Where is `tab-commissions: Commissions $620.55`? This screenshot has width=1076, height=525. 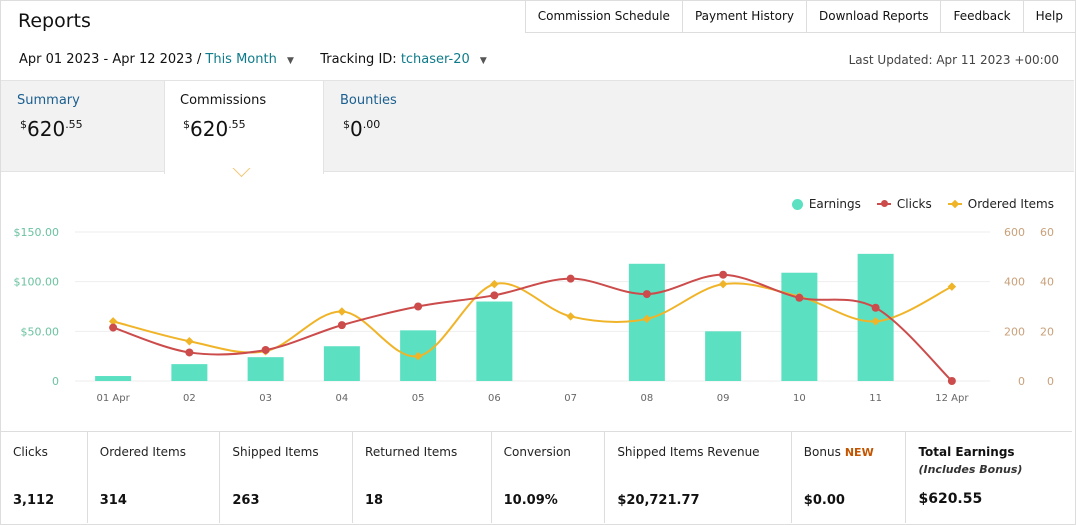
tab-commissions: Commissions $620.55 is located at coordinates (244, 127).